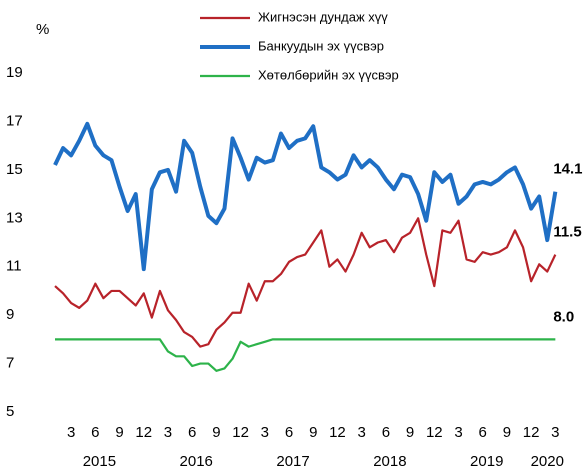  What do you see at coordinates (42, 29) in the screenshot?
I see `y-axis-unit: %` at bounding box center [42, 29].